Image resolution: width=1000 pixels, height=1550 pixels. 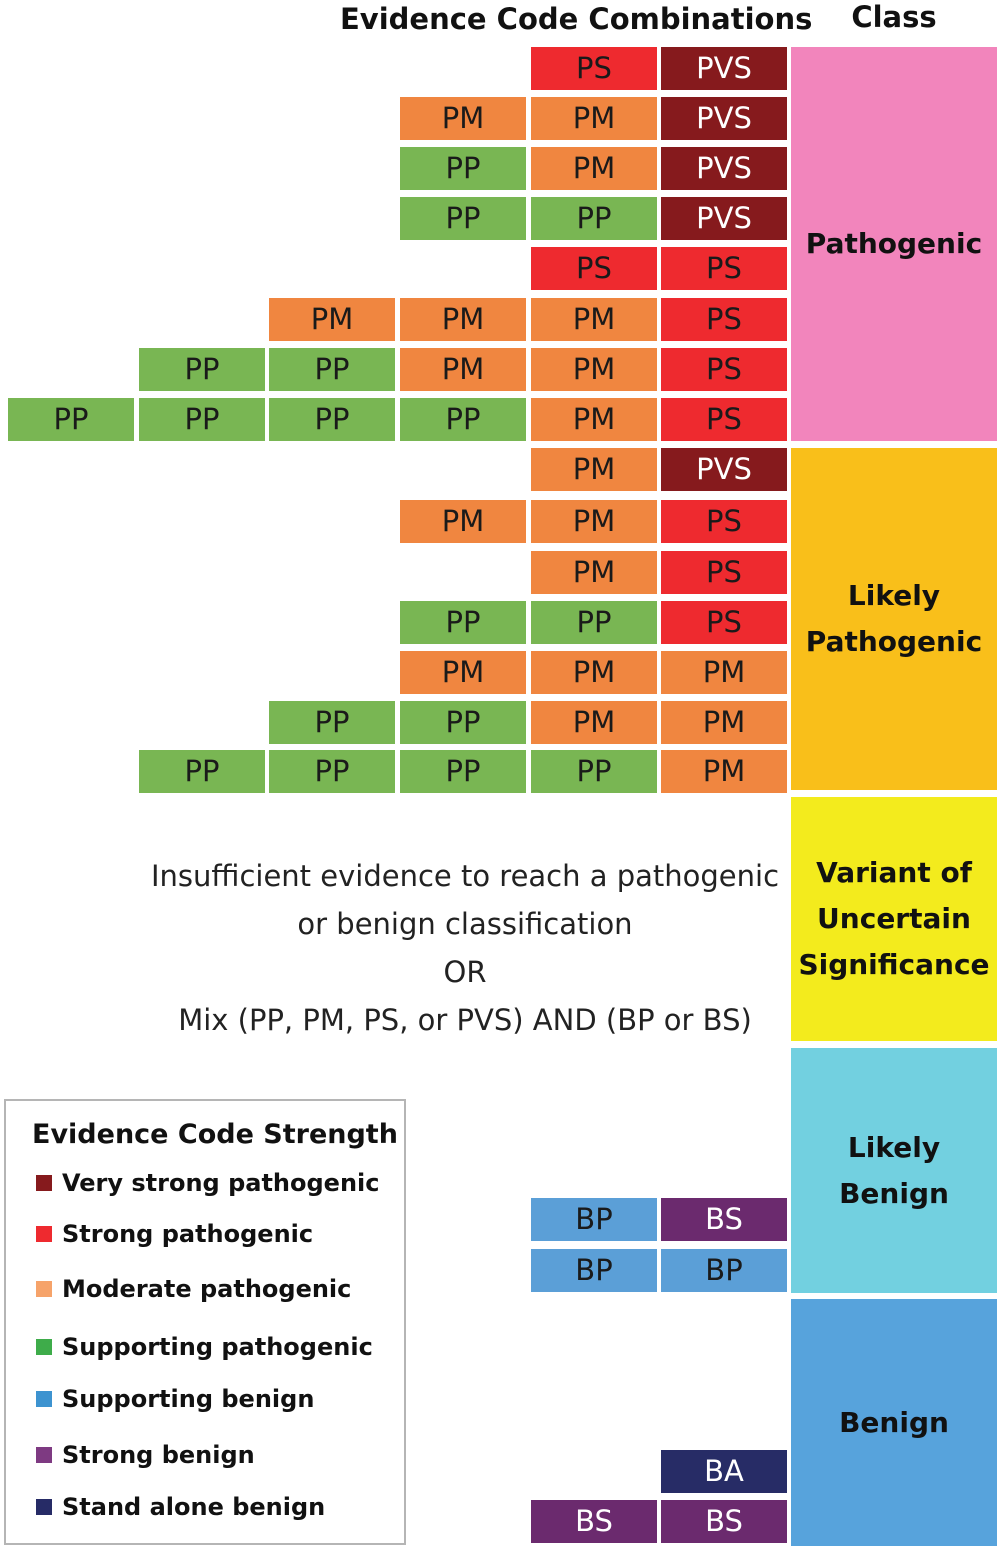 I want to click on legend-item: Strong benign, so click(x=145, y=1455).